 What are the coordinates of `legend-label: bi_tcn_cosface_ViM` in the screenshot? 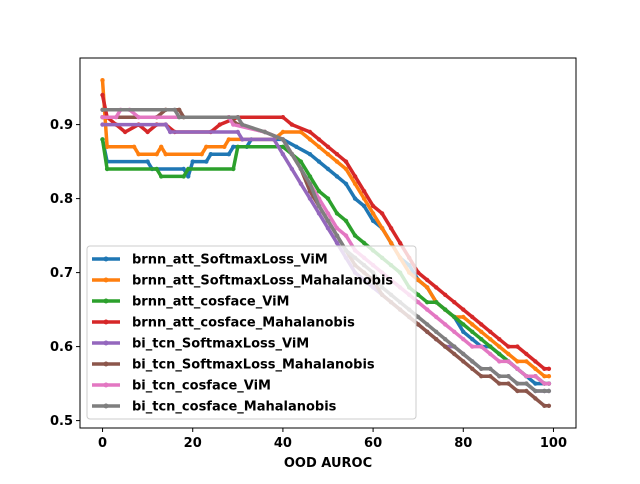 It's located at (201, 386).